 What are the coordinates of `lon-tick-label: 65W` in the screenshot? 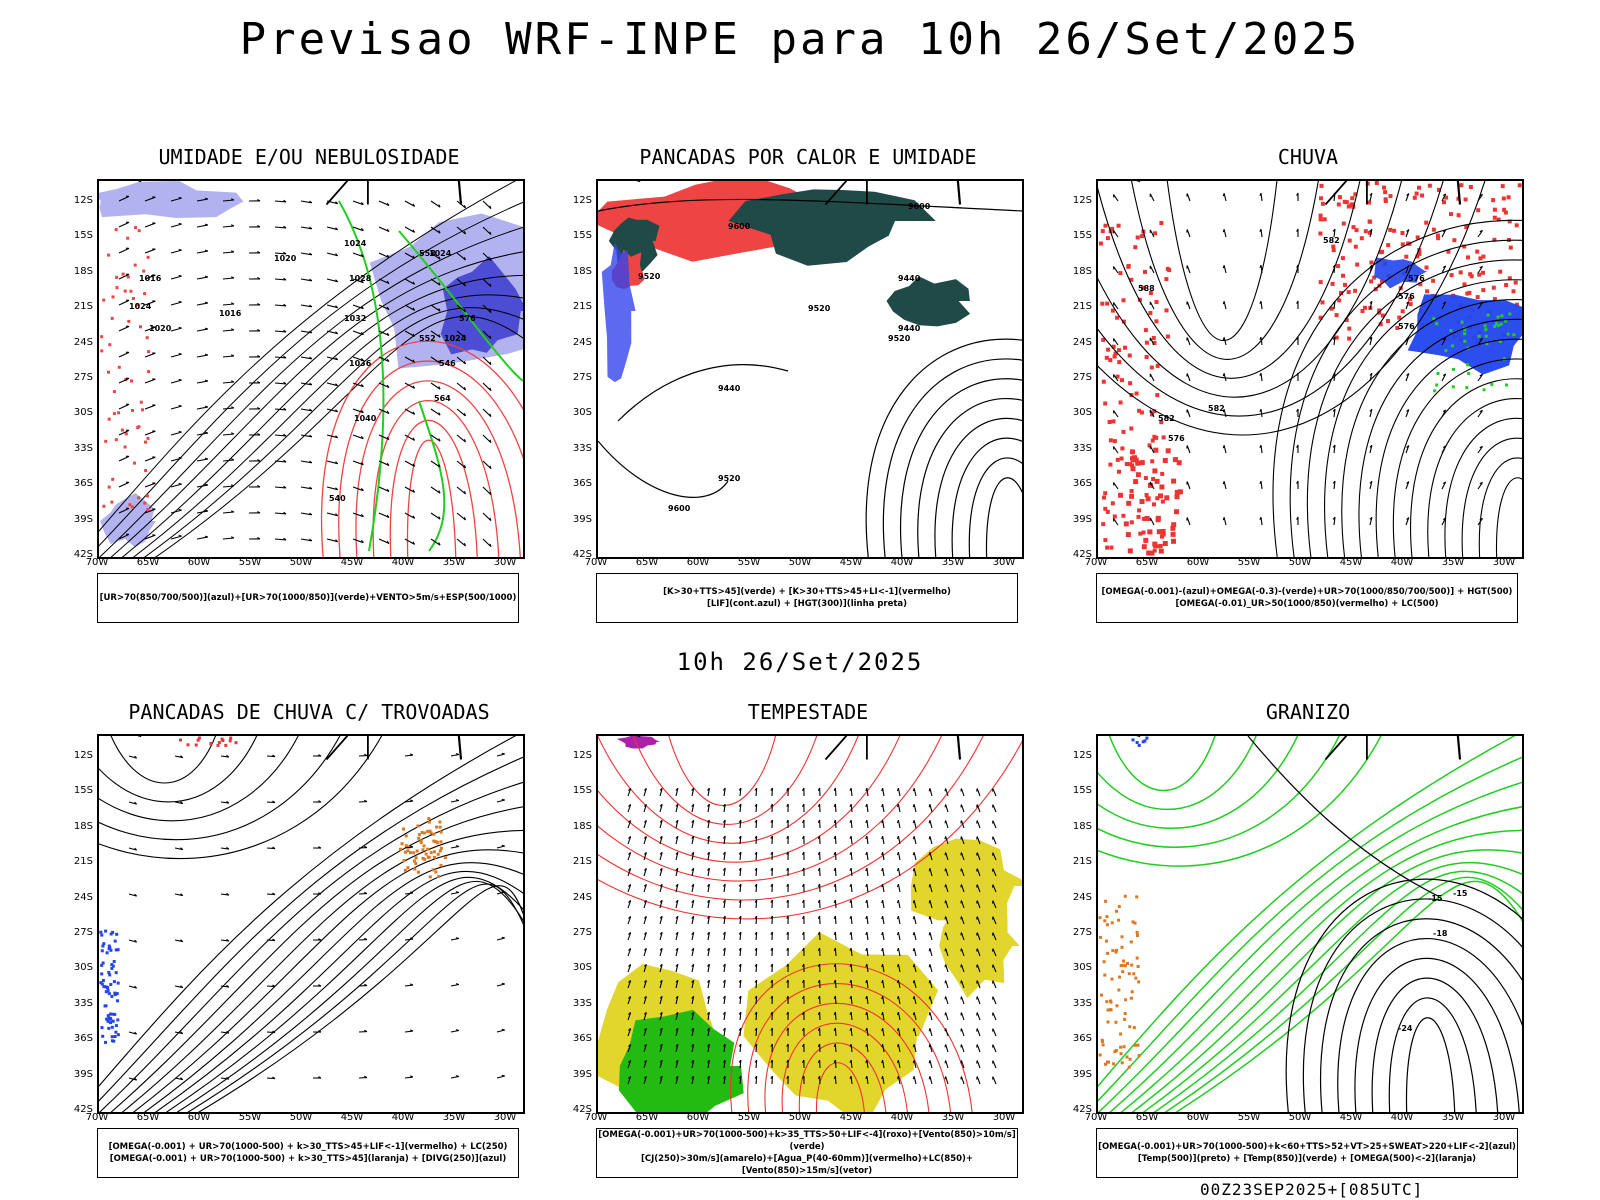 It's located at (647, 562).